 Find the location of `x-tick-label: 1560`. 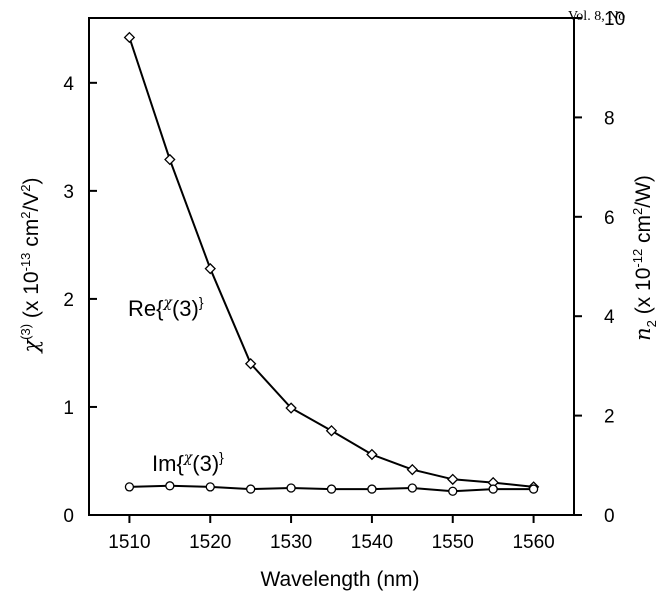

x-tick-label: 1560 is located at coordinates (533, 542).